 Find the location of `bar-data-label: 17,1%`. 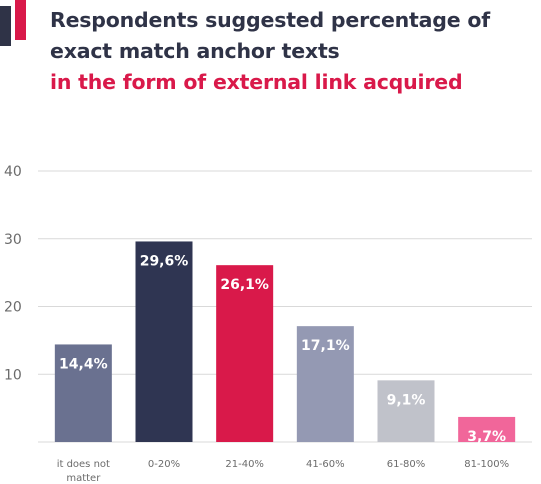

bar-data-label: 17,1% is located at coordinates (325, 346).